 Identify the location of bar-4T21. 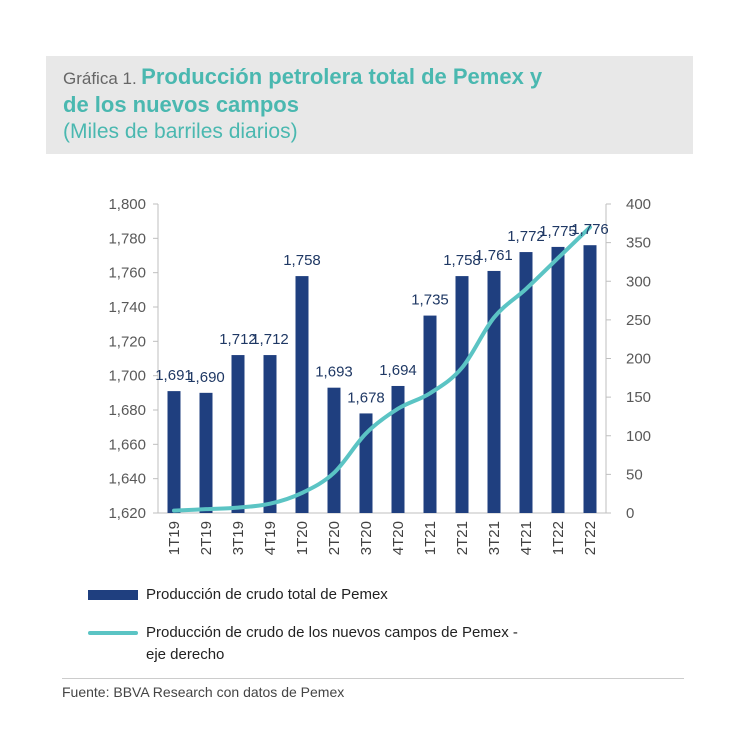
(526, 383).